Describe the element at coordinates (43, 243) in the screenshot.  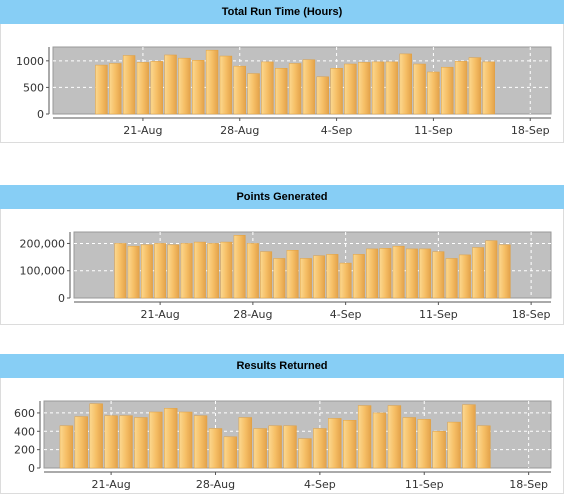
I see `y-tick-label: 200,000` at that location.